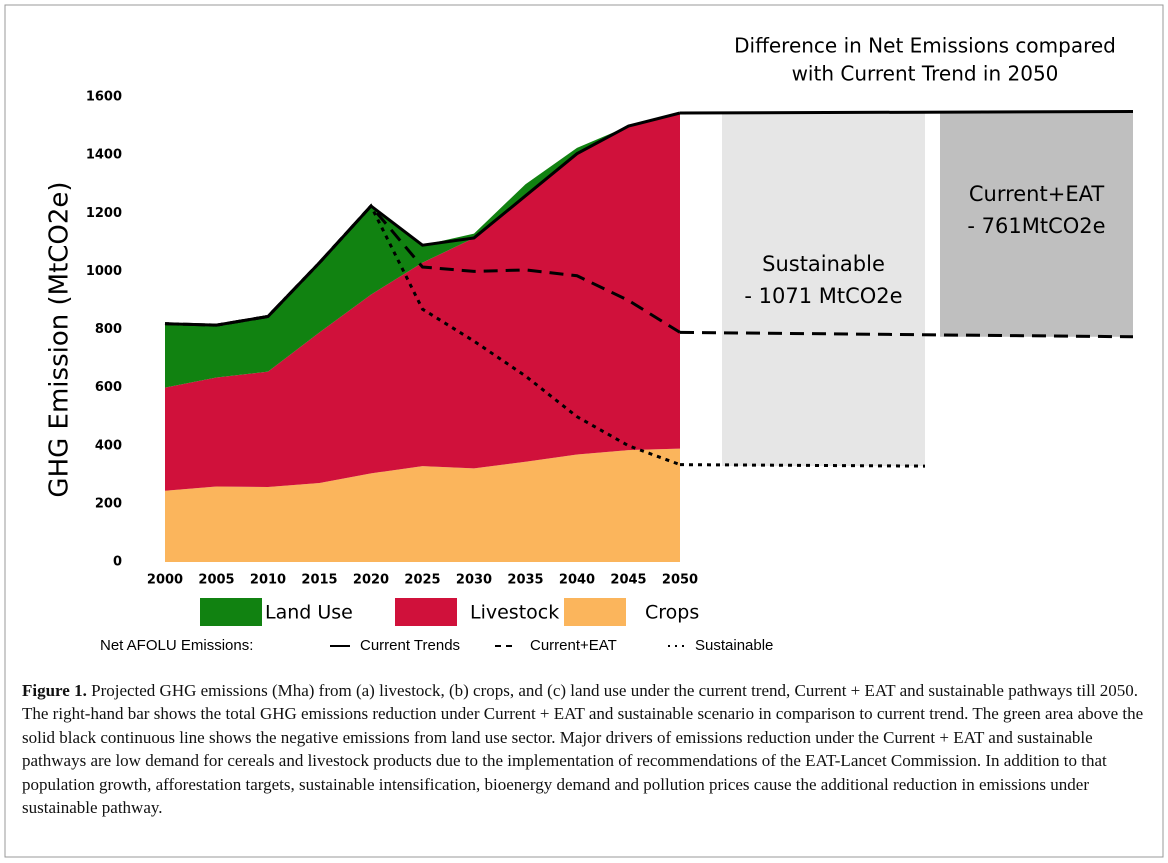 This screenshot has width=1168, height=863. I want to click on y-tick-label: 600, so click(108, 387).